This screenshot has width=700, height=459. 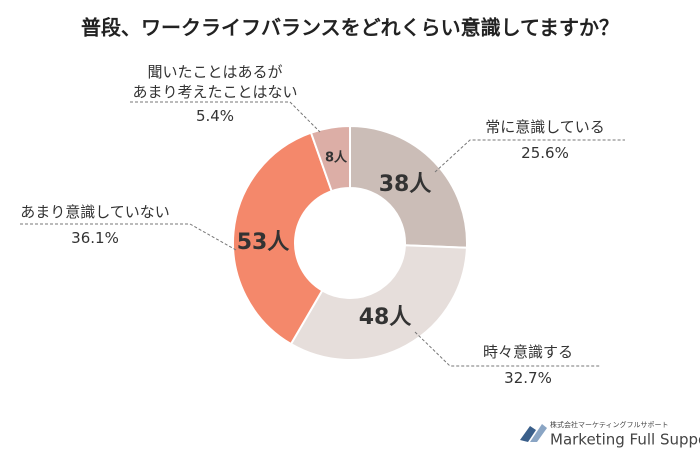 I want to click on count-label: 48人, so click(x=385, y=317).